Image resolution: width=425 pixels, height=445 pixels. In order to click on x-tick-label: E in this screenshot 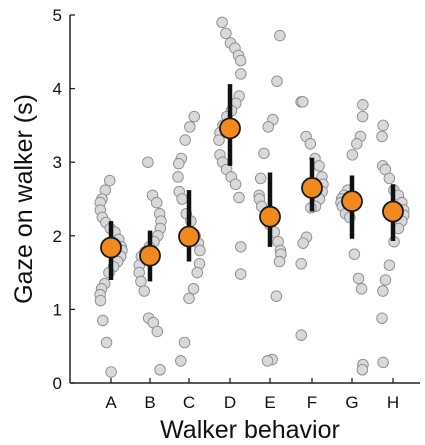, I will do `click(269, 402)`.